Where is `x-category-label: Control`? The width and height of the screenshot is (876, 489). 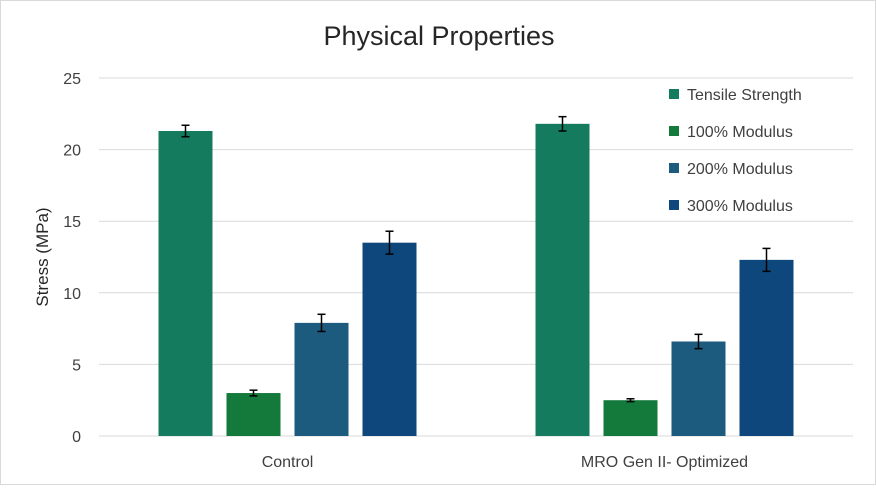
x-category-label: Control is located at coordinates (288, 462).